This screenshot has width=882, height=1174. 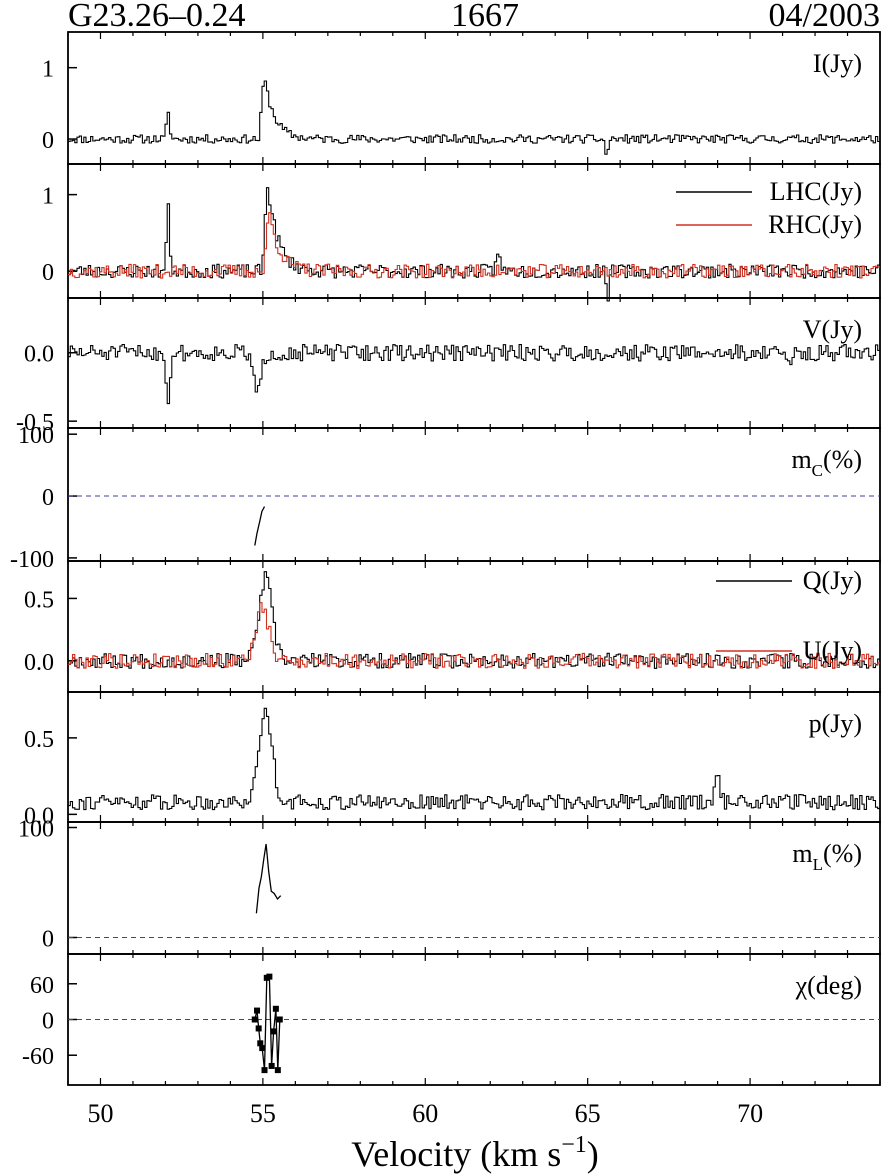 I want to click on panel-p: 0.5 0.0 p(Jy), so click(x=452, y=760).